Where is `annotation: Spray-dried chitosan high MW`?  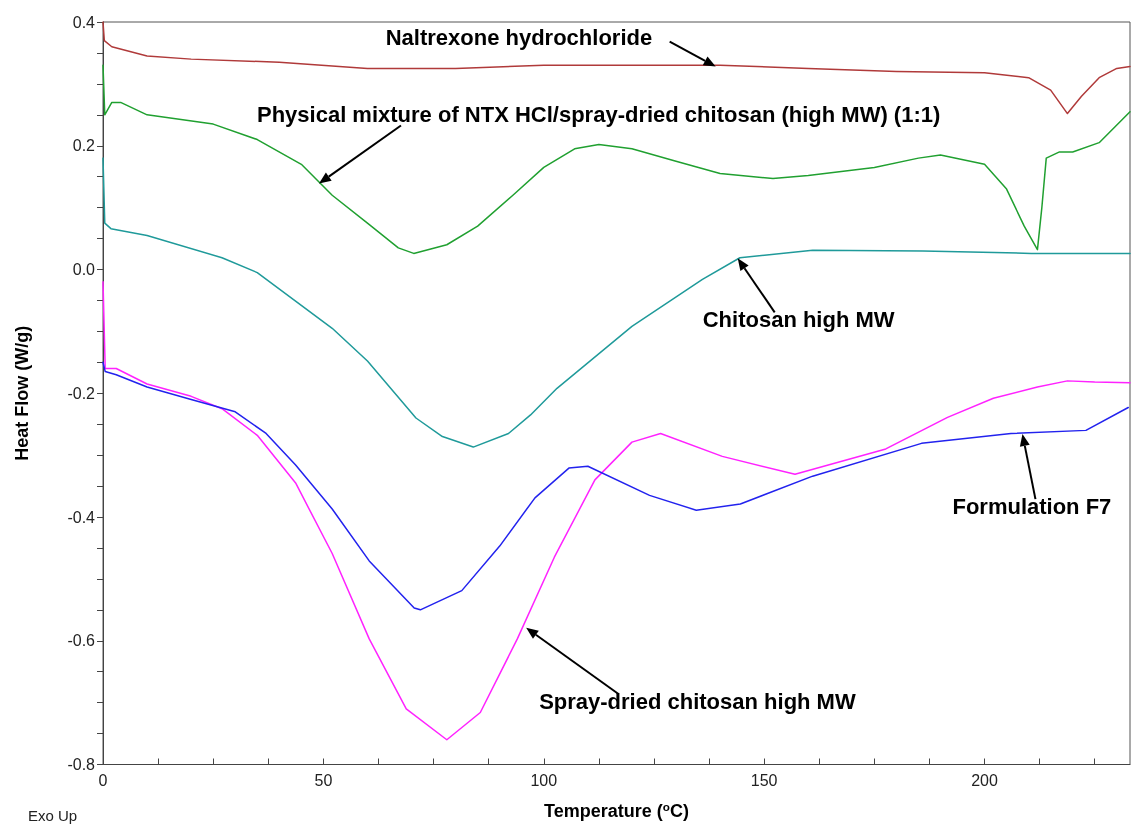 annotation: Spray-dried chitosan high MW is located at coordinates (697, 701).